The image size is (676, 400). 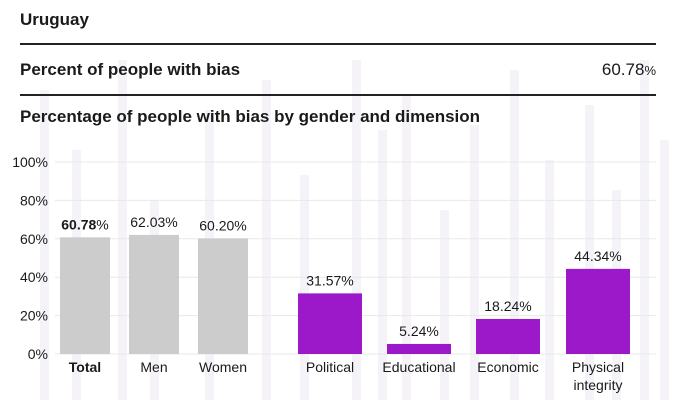 I want to click on data-label: 60.78%, so click(x=85, y=224).